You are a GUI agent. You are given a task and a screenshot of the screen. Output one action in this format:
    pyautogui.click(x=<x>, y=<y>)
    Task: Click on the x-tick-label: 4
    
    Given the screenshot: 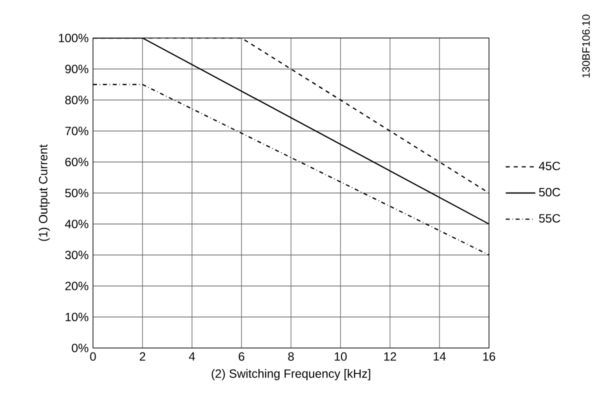 What is the action you would take?
    pyautogui.click(x=191, y=356)
    